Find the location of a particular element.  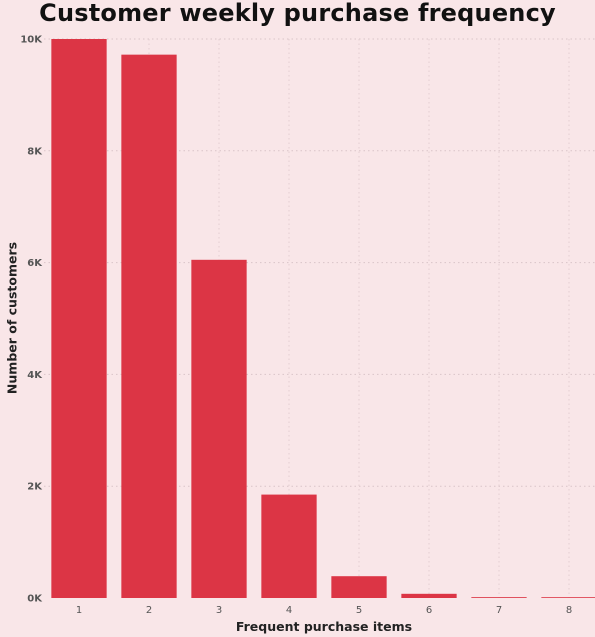

y-tick-label: 2K is located at coordinates (35, 487).